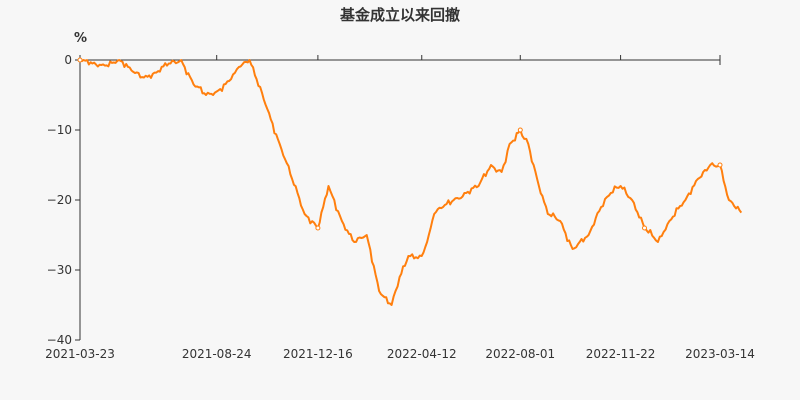  I want to click on x-tick-label: 2023-03-14, so click(720, 354).